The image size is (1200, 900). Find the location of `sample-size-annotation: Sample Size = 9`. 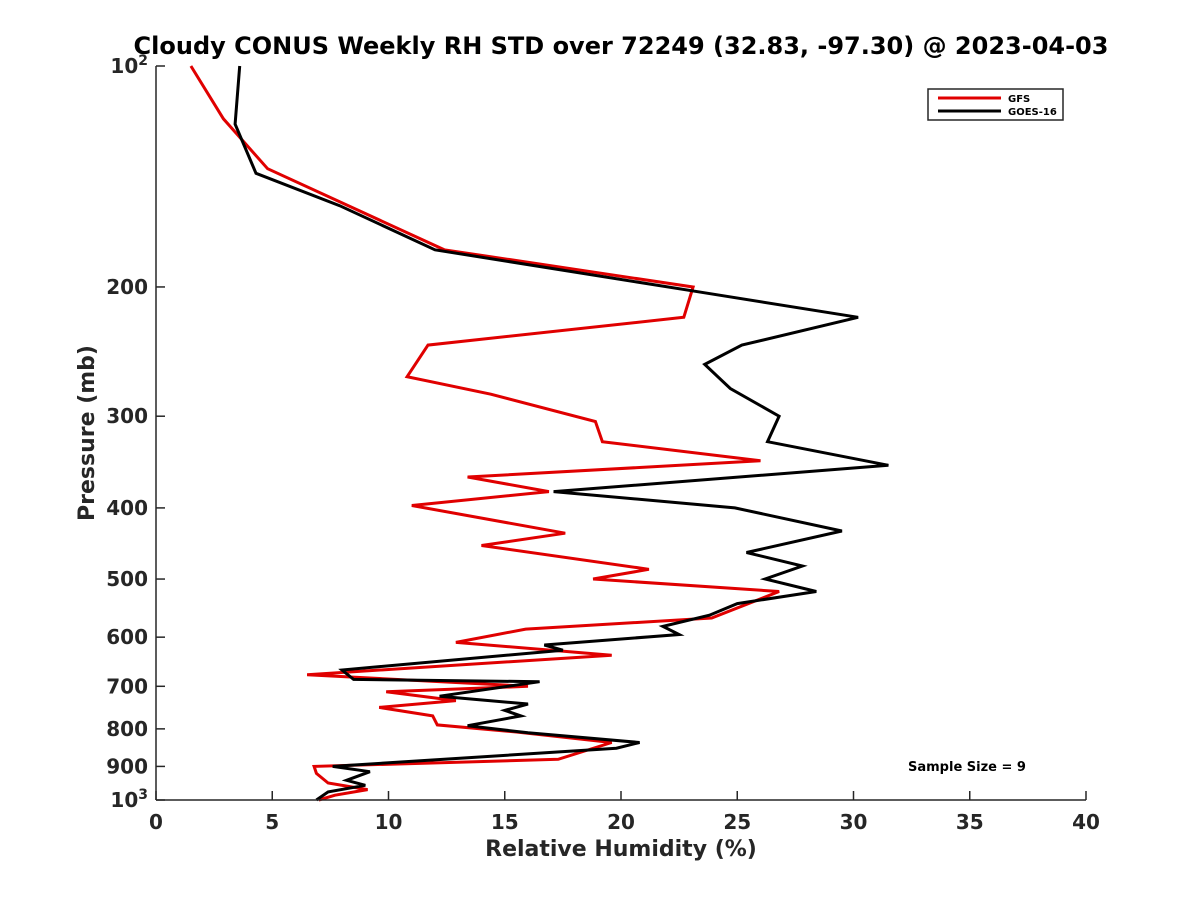

sample-size-annotation: Sample Size = 9 is located at coordinates (967, 767).